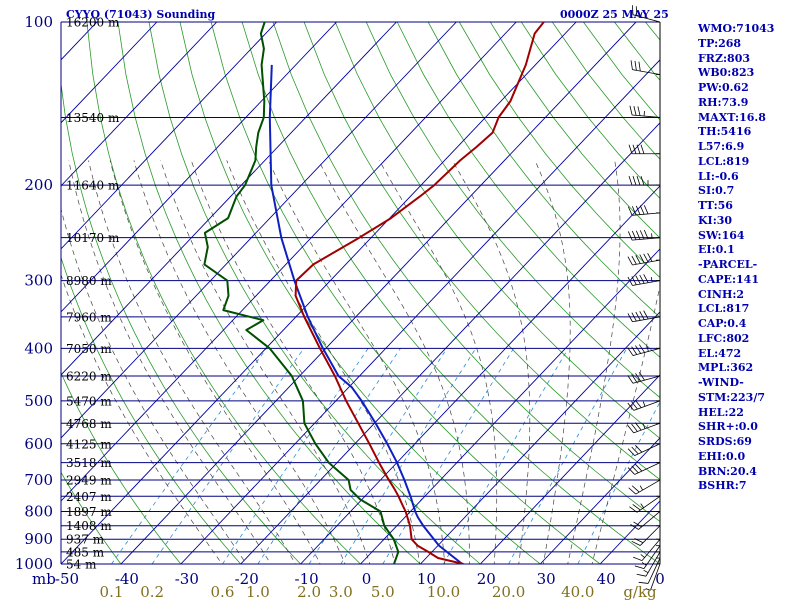  Describe the element at coordinates (577, 591) in the screenshot. I see `mixing-ratio-label-9: 40.0` at that location.